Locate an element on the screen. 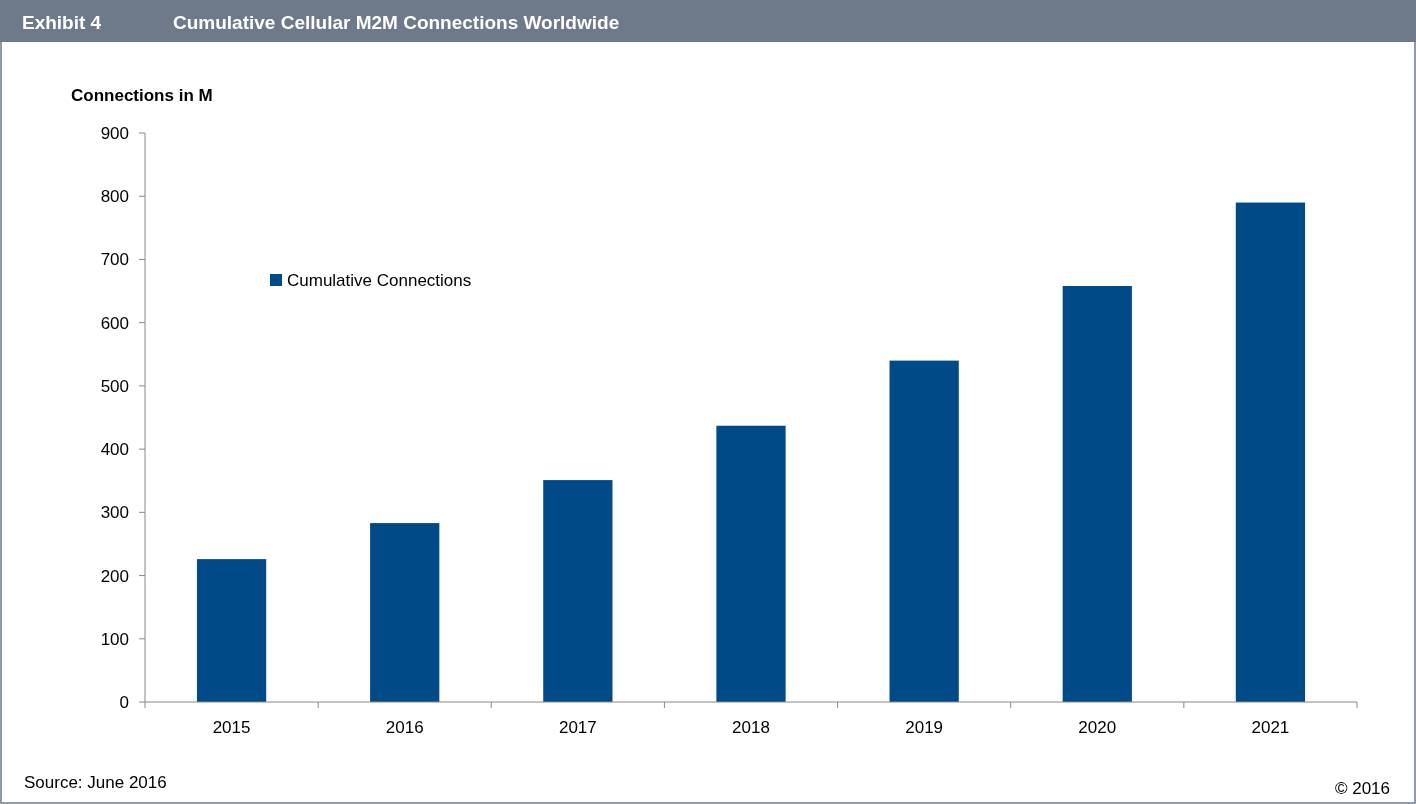  y-tick-label: 200 is located at coordinates (114, 576).